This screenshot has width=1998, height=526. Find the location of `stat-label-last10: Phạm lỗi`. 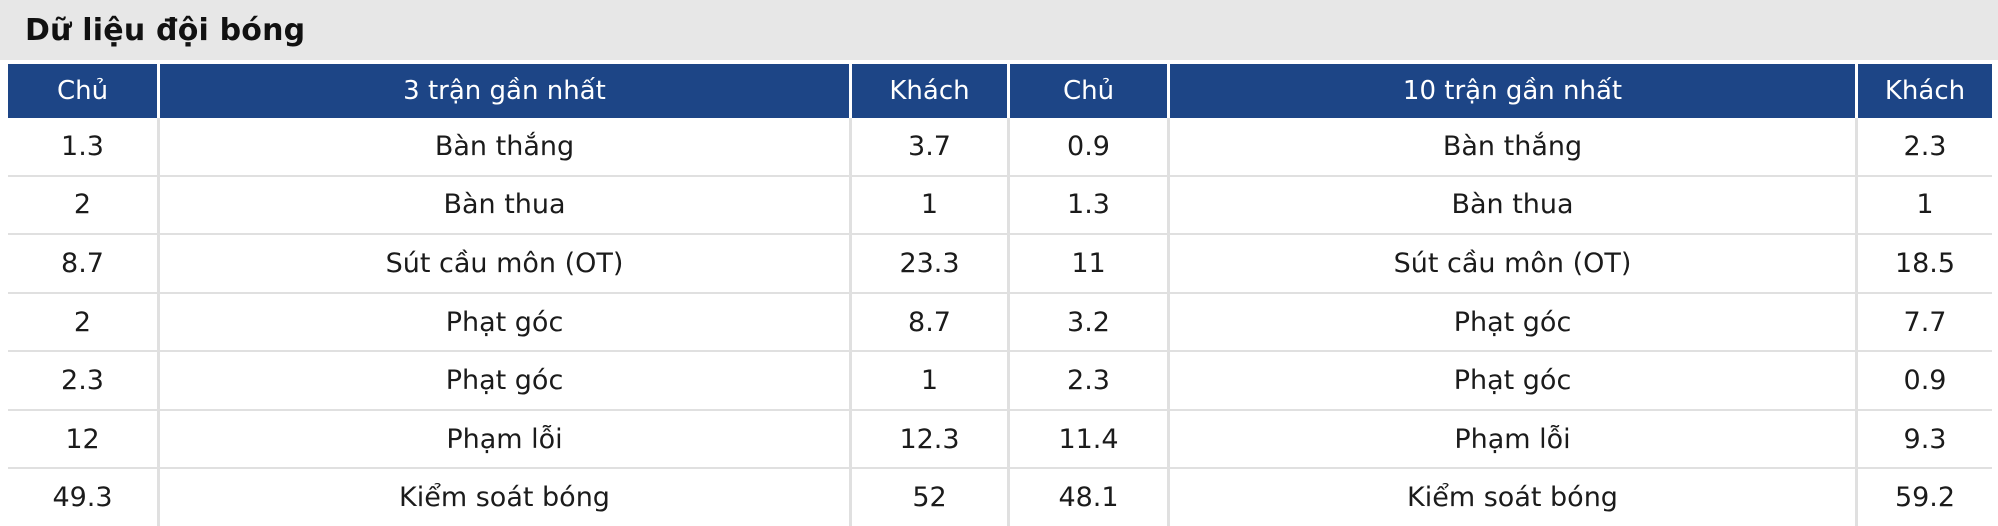

stat-label-last10: Phạm lỗi is located at coordinates (1514, 439).